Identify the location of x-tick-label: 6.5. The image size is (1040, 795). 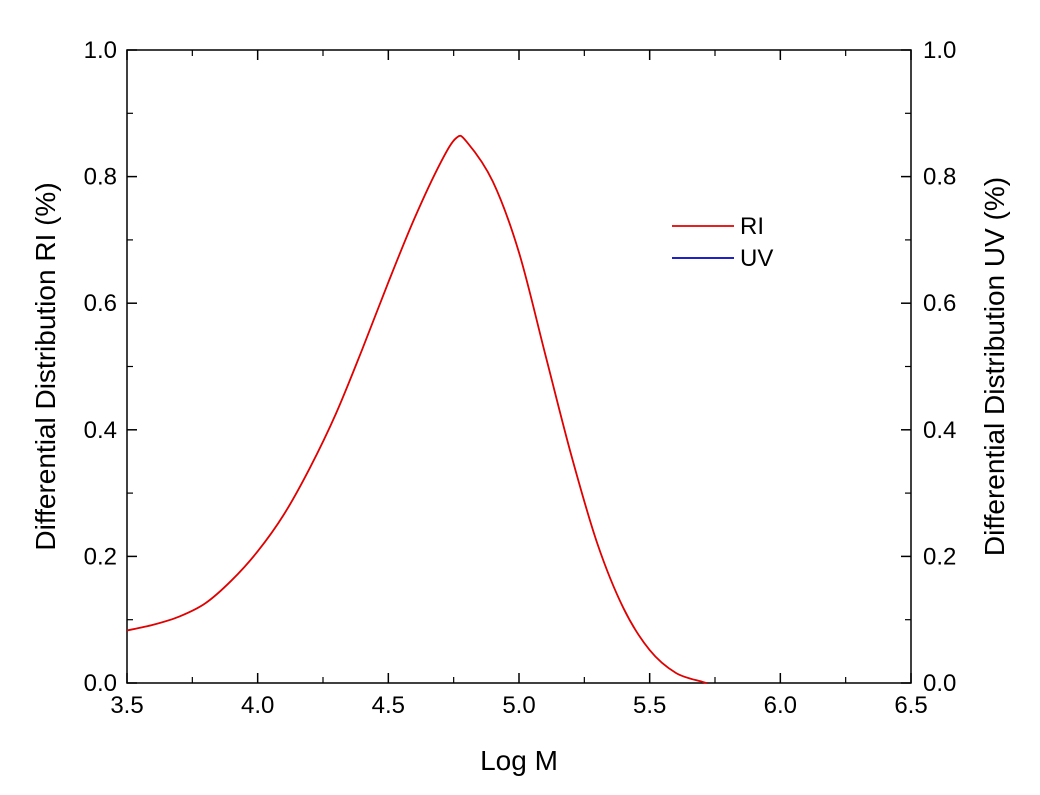
(910, 705).